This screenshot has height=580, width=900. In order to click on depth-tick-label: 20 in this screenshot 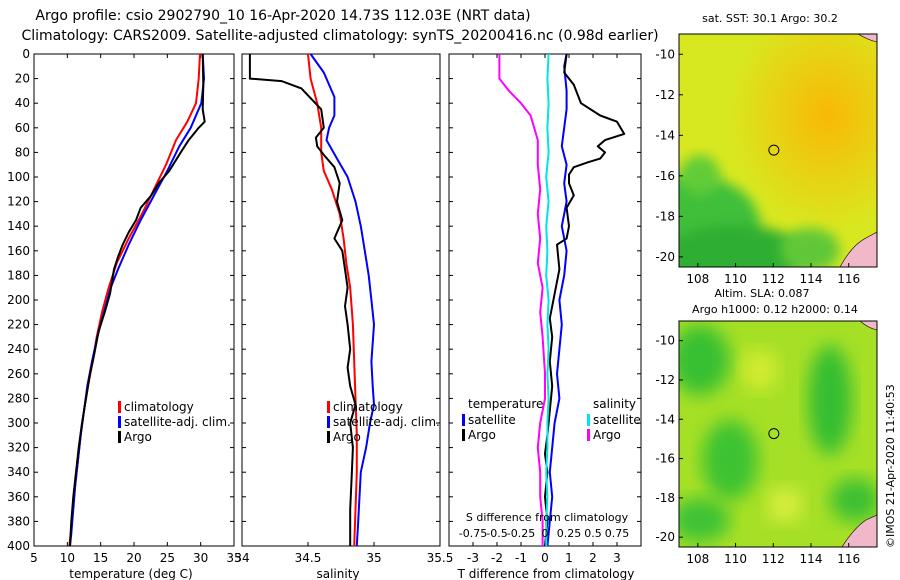, I will do `click(22, 79)`.